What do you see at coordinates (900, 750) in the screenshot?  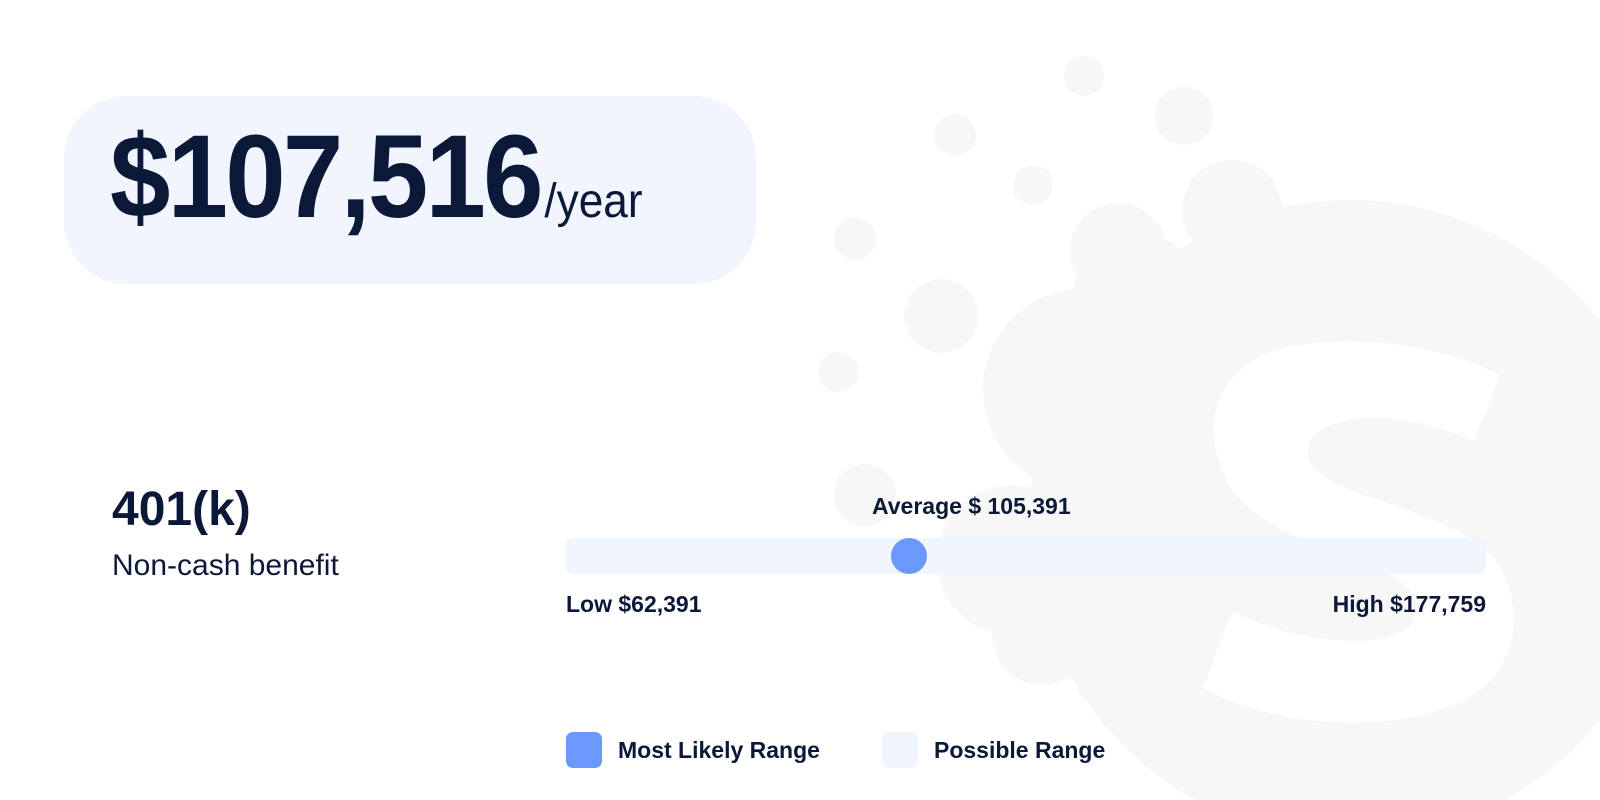 I see `possible-swatch-icon` at bounding box center [900, 750].